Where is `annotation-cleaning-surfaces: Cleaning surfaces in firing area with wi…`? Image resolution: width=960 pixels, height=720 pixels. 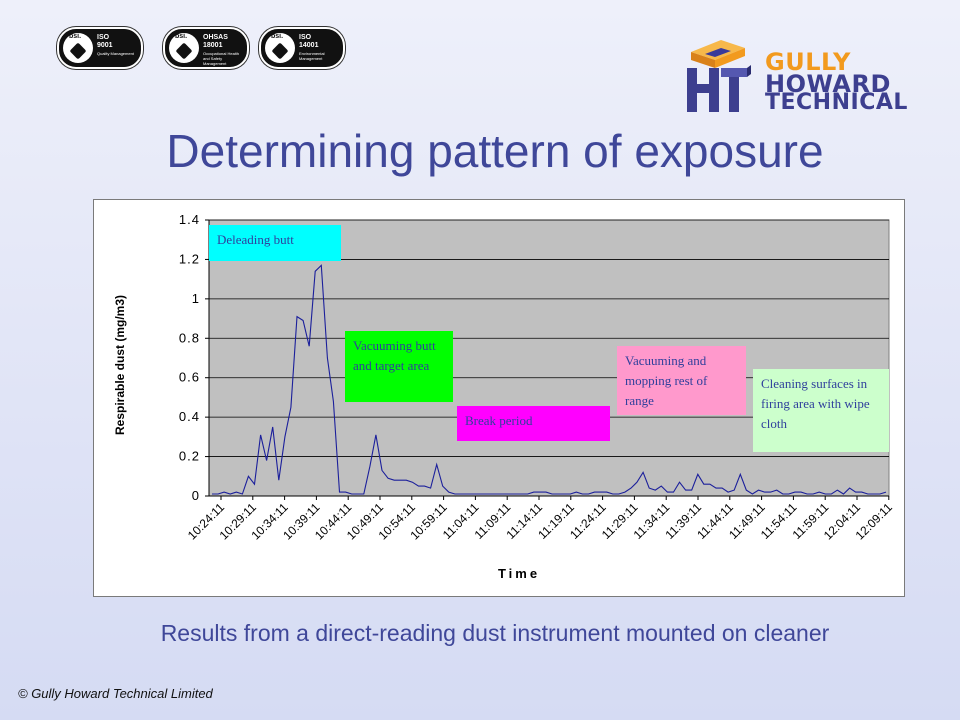 annotation-cleaning-surfaces: Cleaning surfaces in firing area with wi… is located at coordinates (821, 410).